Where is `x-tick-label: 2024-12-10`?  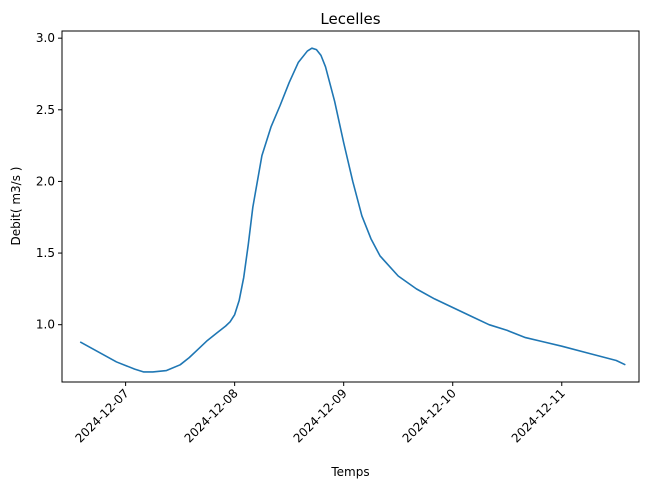
x-tick-label: 2024-12-10 is located at coordinates (429, 415).